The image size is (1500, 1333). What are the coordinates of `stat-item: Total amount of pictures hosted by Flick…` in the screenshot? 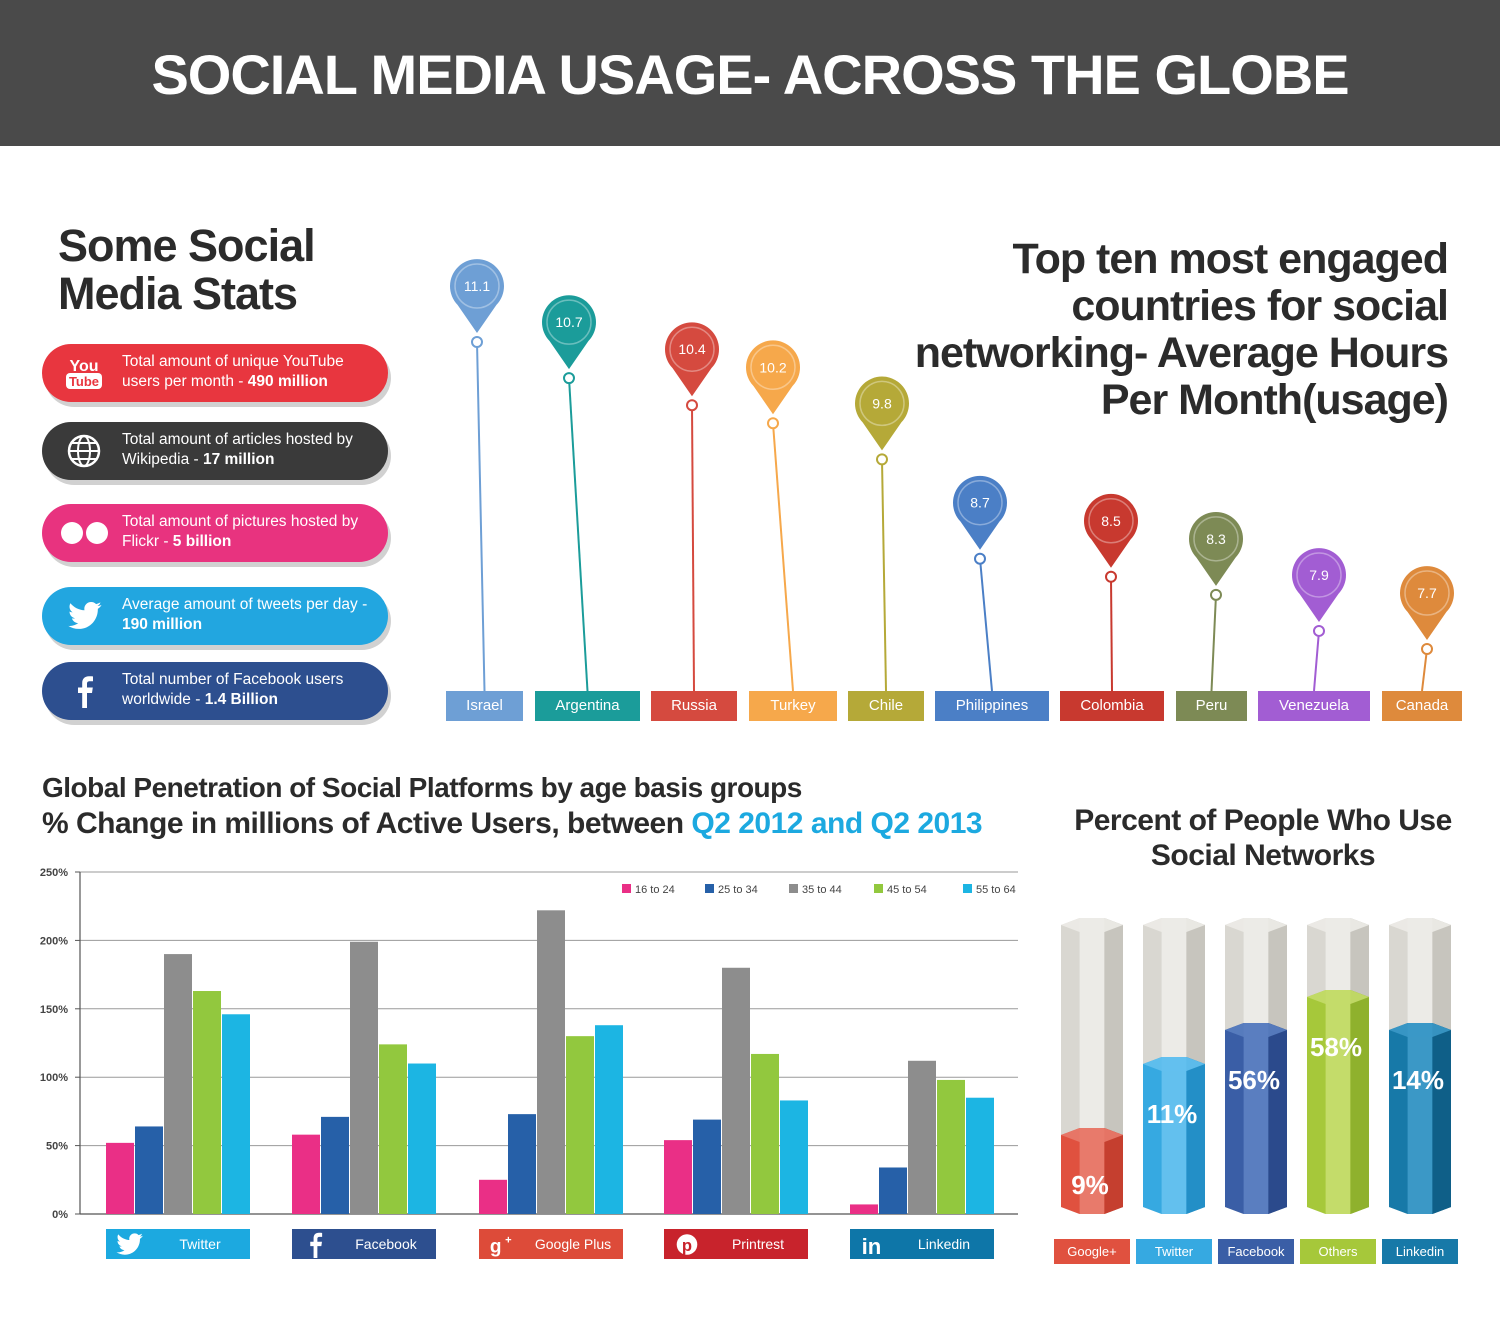 It's located at (215, 533).